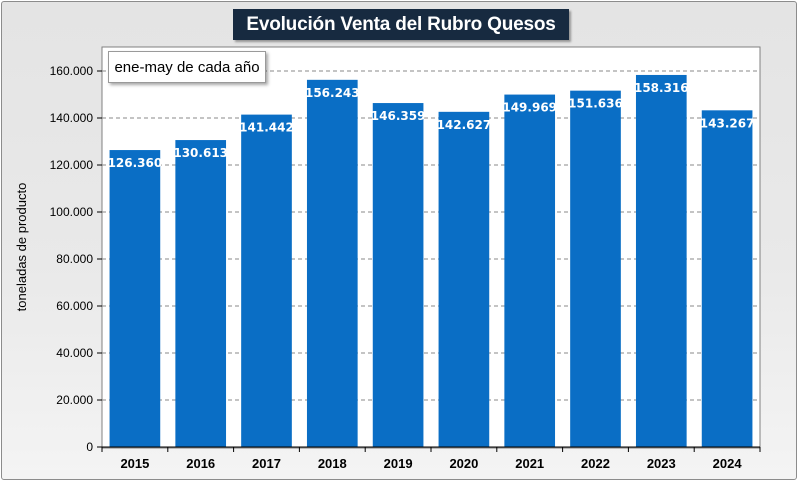  I want to click on bar-2018, so click(332, 263).